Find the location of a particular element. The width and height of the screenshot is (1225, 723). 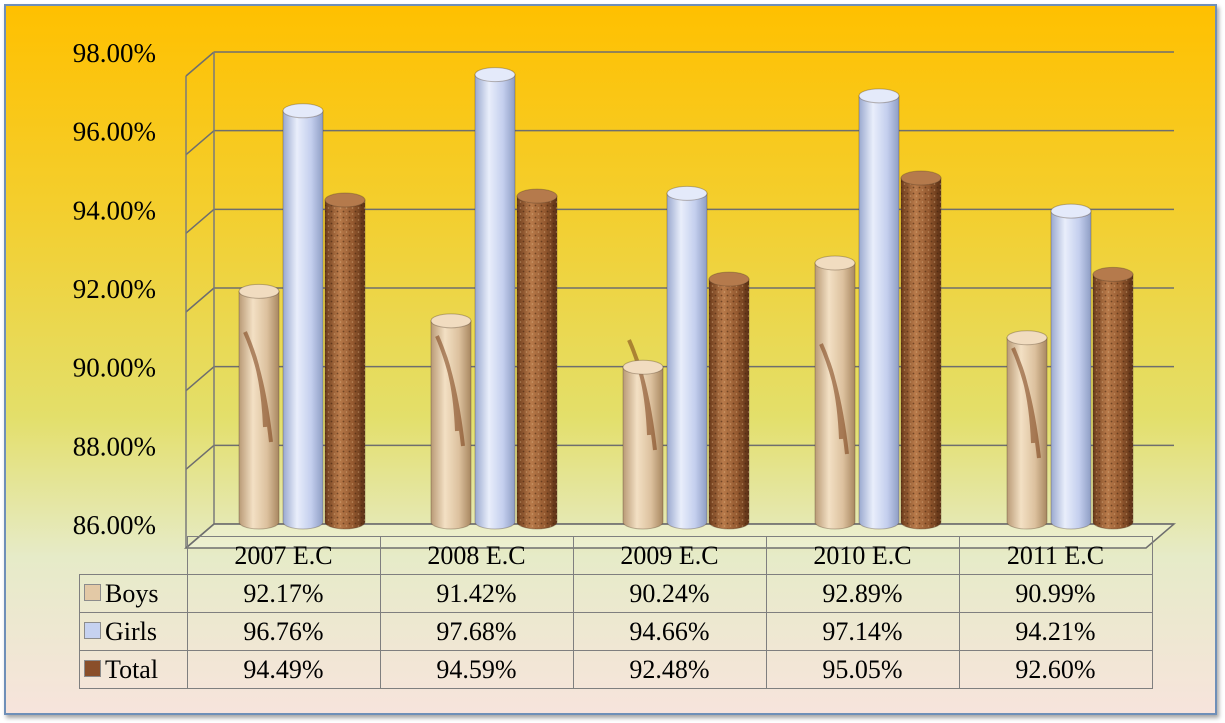

y-tick-label: 98.00% is located at coordinates (114, 53).